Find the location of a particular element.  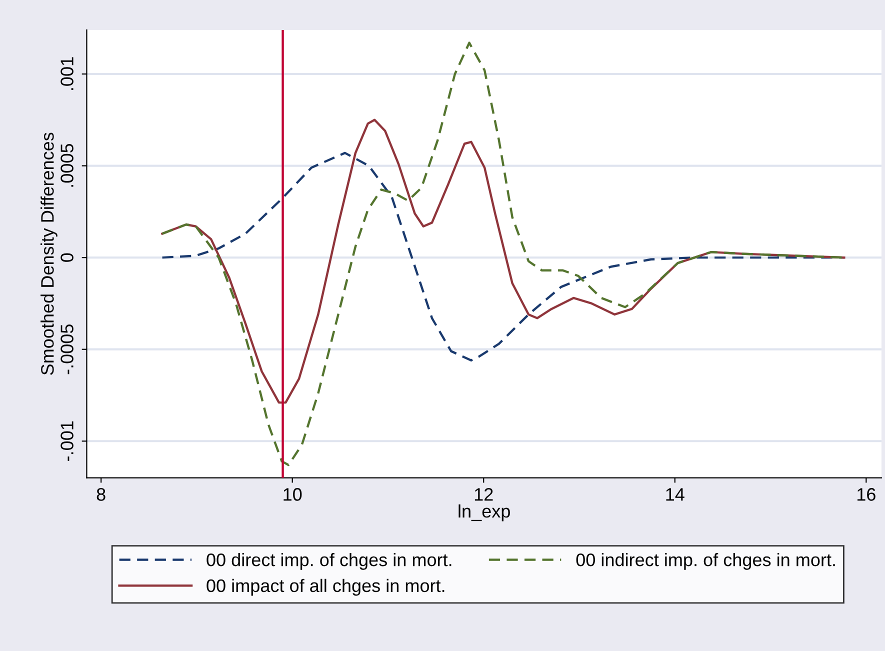

x-tick-label: 16 is located at coordinates (866, 494).